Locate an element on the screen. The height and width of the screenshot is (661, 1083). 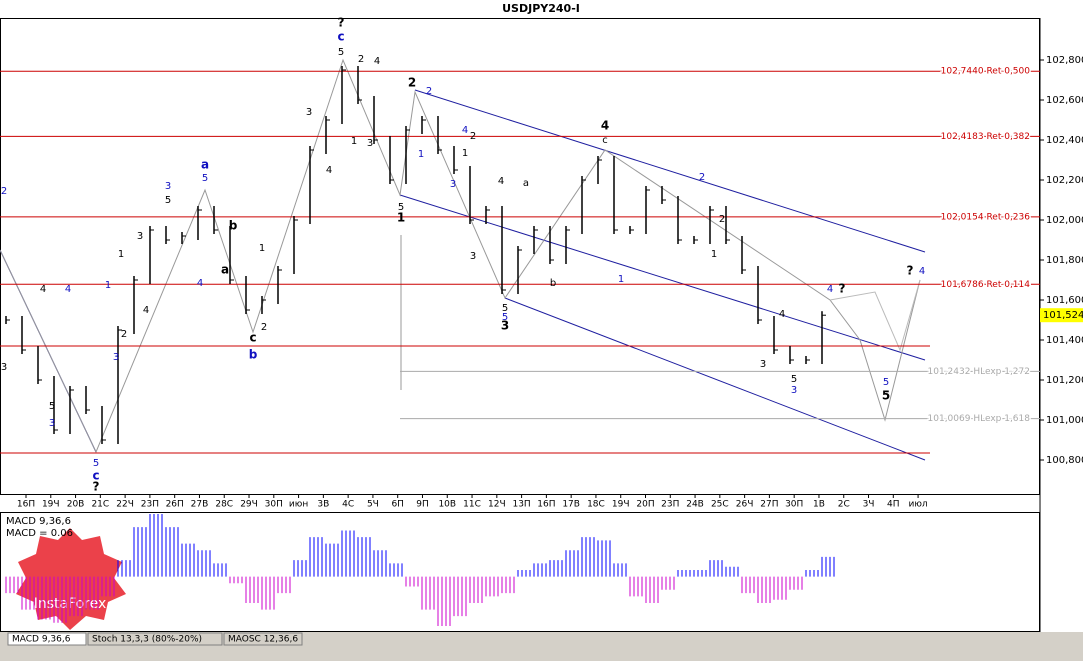
x-tick-label: 3Ч is located at coordinates (869, 505).